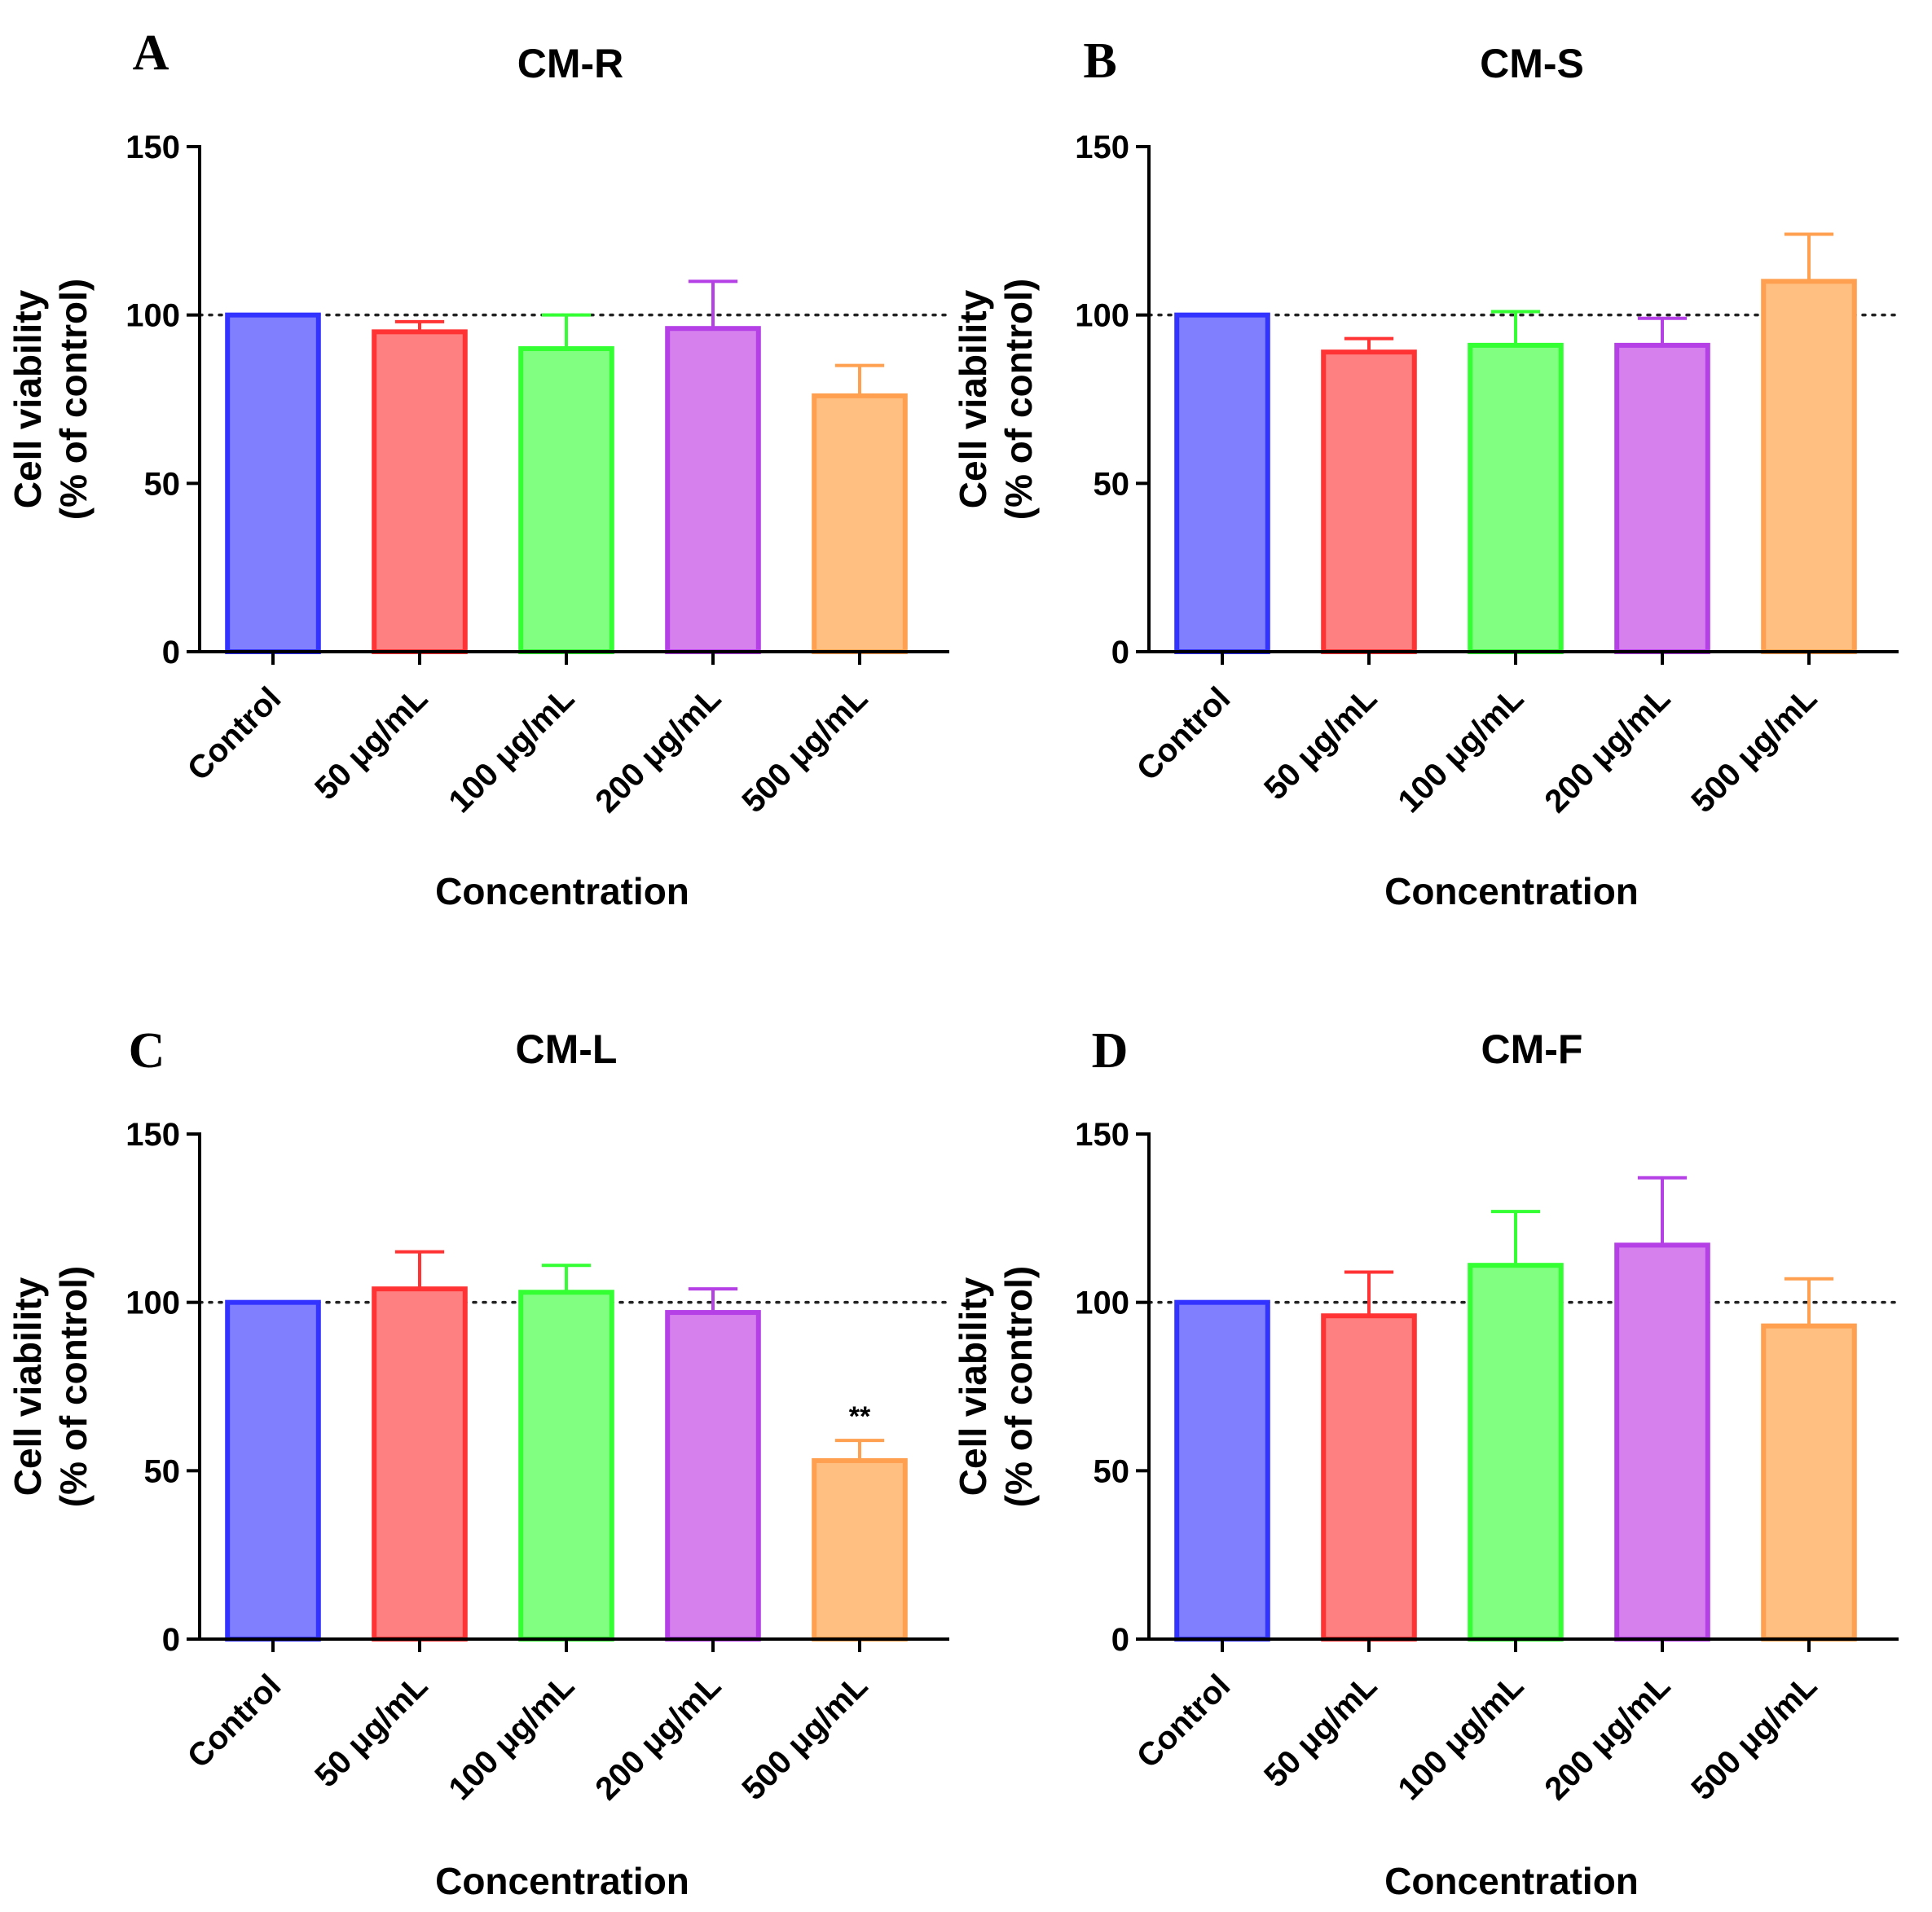 Image resolution: width=1932 pixels, height=1912 pixels. I want to click on chart-title: CM-F, so click(1532, 1049).